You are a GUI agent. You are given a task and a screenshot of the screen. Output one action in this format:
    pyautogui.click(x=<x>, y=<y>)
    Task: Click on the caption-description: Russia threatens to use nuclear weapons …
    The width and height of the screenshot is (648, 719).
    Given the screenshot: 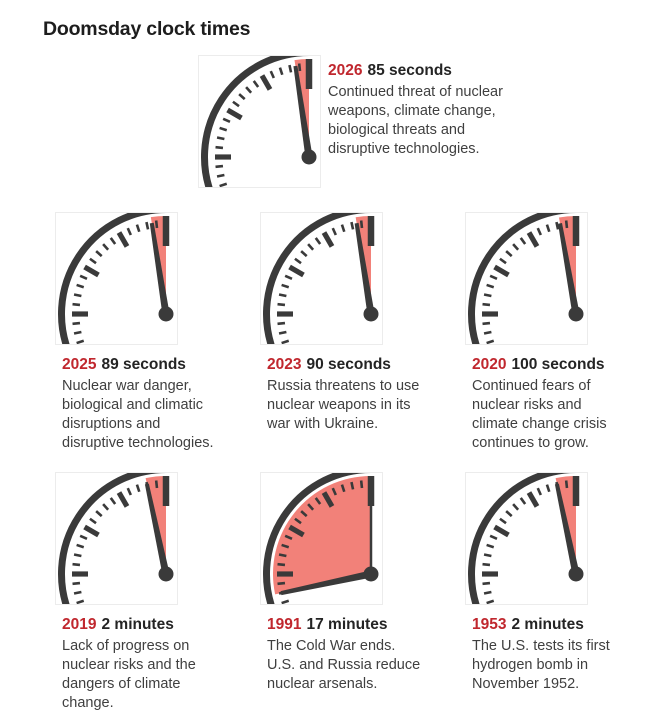 What is the action you would take?
    pyautogui.click(x=343, y=405)
    